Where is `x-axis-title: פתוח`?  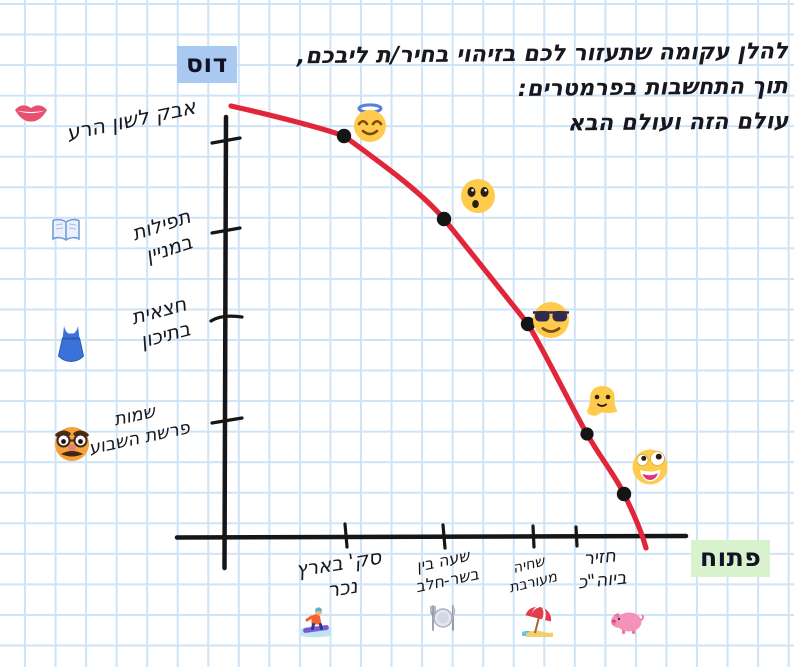
x-axis-title: פתוח is located at coordinates (731, 558).